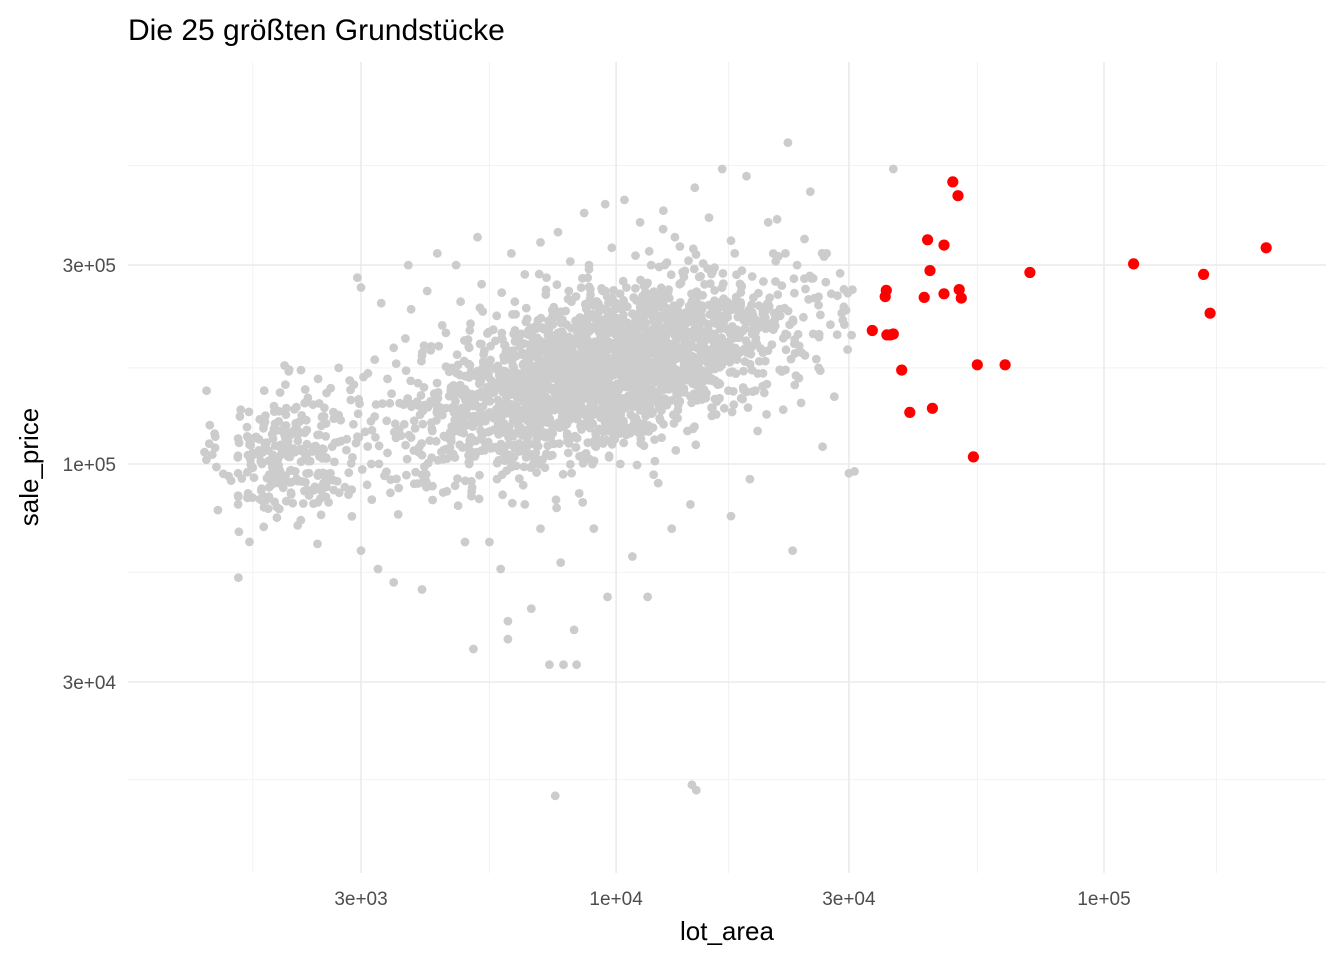  Describe the element at coordinates (849, 899) in the screenshot. I see `x-tick-label: 3e+04` at that location.